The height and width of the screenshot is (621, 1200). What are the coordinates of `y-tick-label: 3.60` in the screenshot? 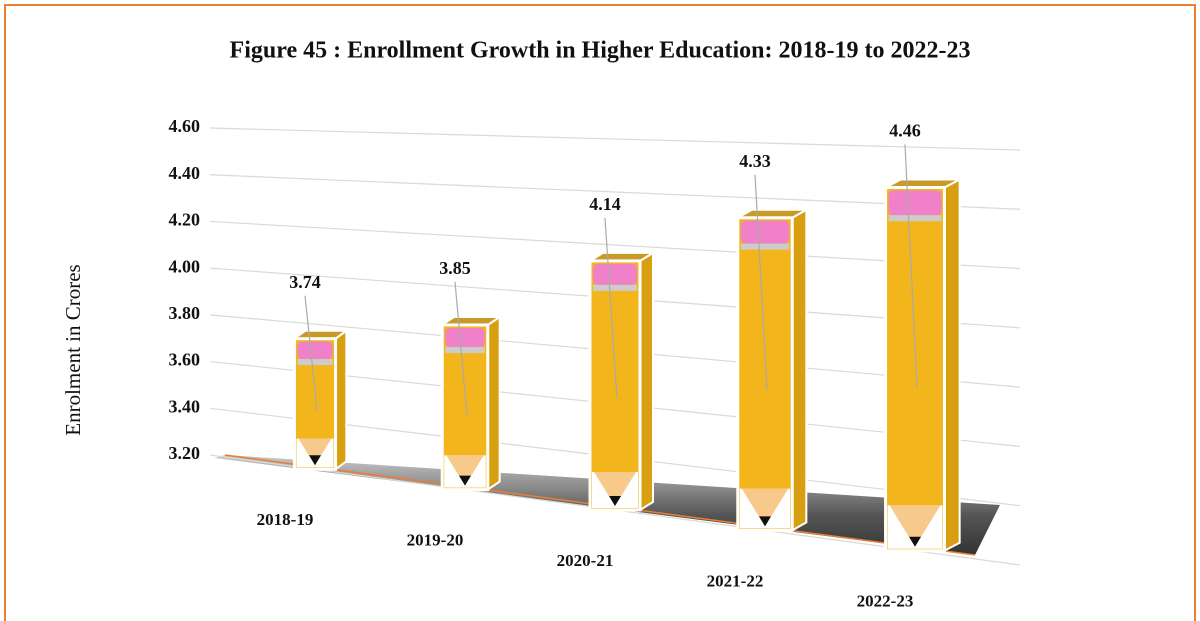 It's located at (185, 360).